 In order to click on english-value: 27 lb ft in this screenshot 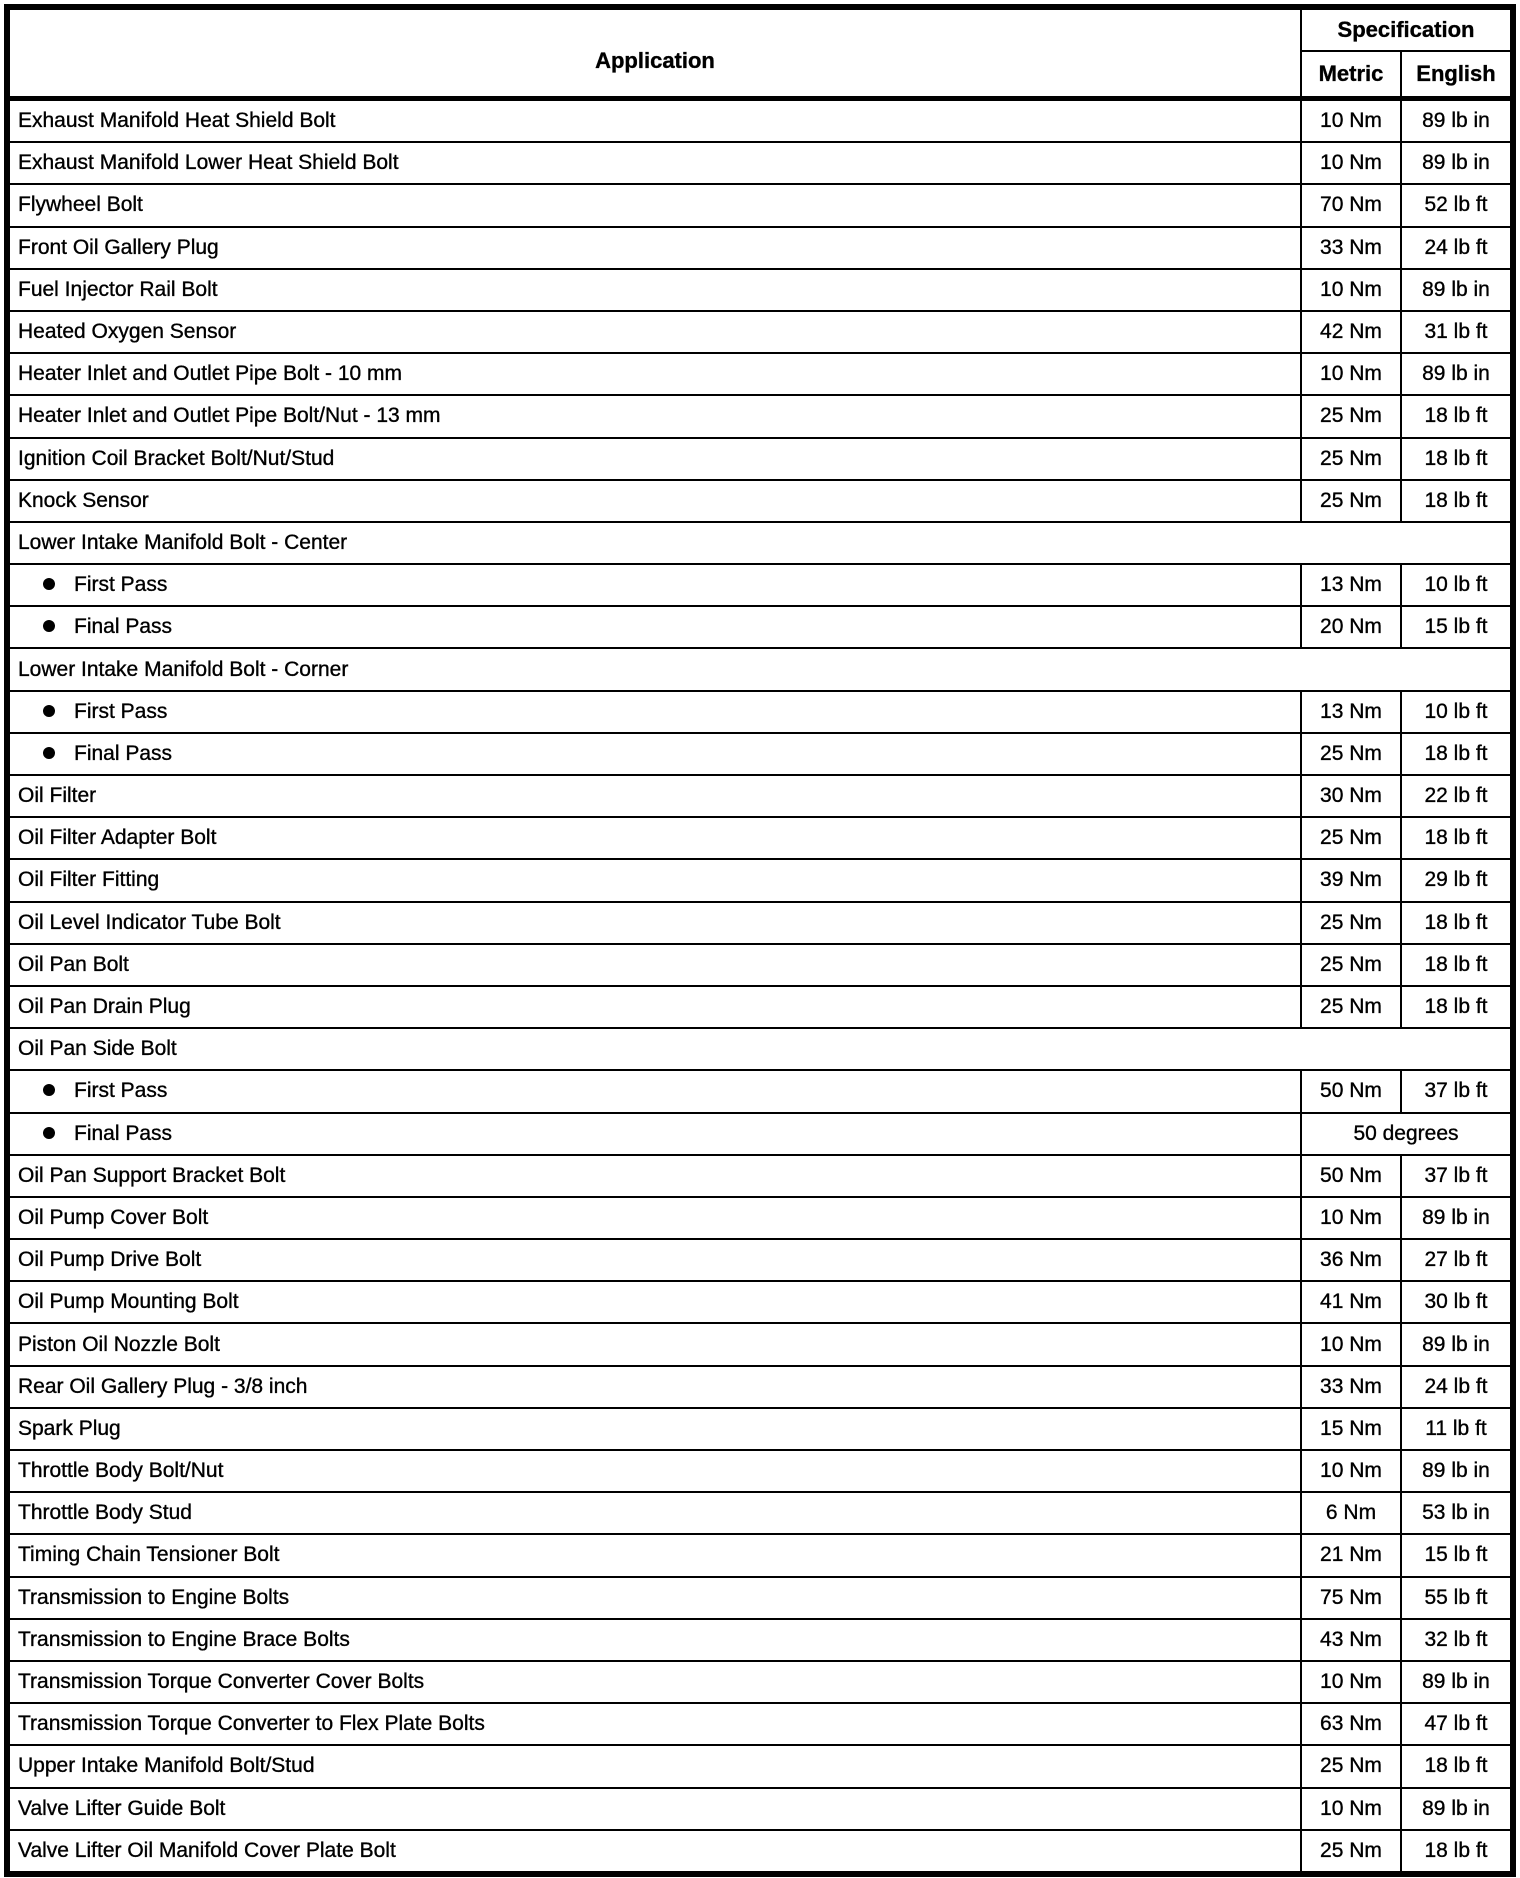, I will do `click(1457, 1260)`.